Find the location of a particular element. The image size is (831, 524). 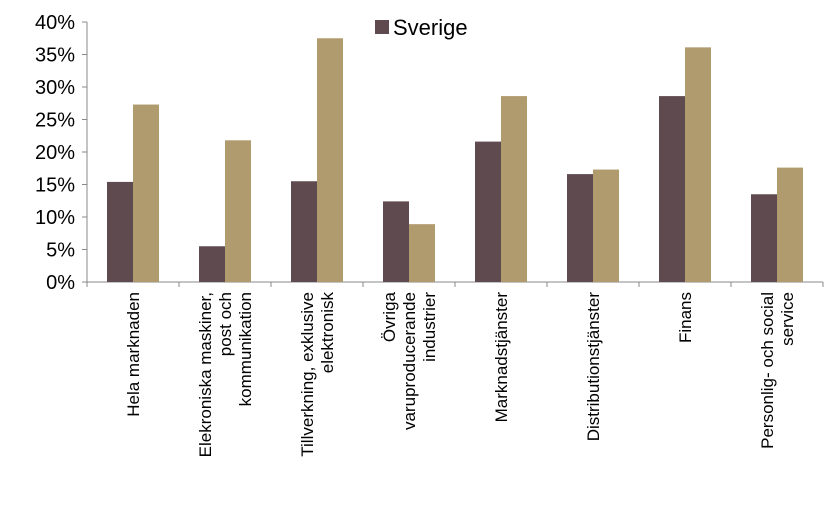

y-tick-label: 10% is located at coordinates (55, 218).